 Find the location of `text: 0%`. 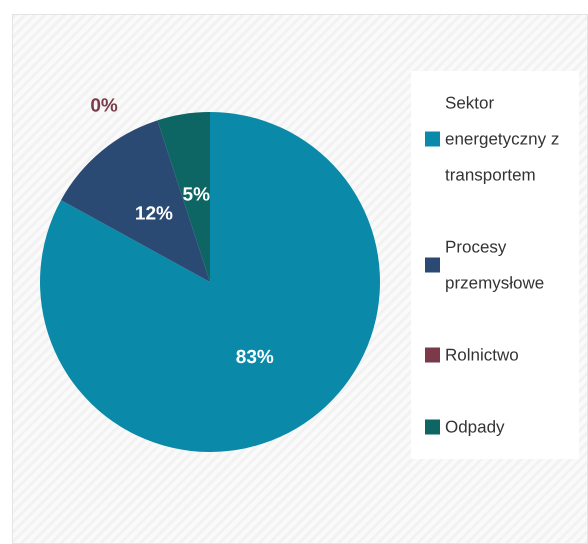

text: 0% is located at coordinates (104, 106).